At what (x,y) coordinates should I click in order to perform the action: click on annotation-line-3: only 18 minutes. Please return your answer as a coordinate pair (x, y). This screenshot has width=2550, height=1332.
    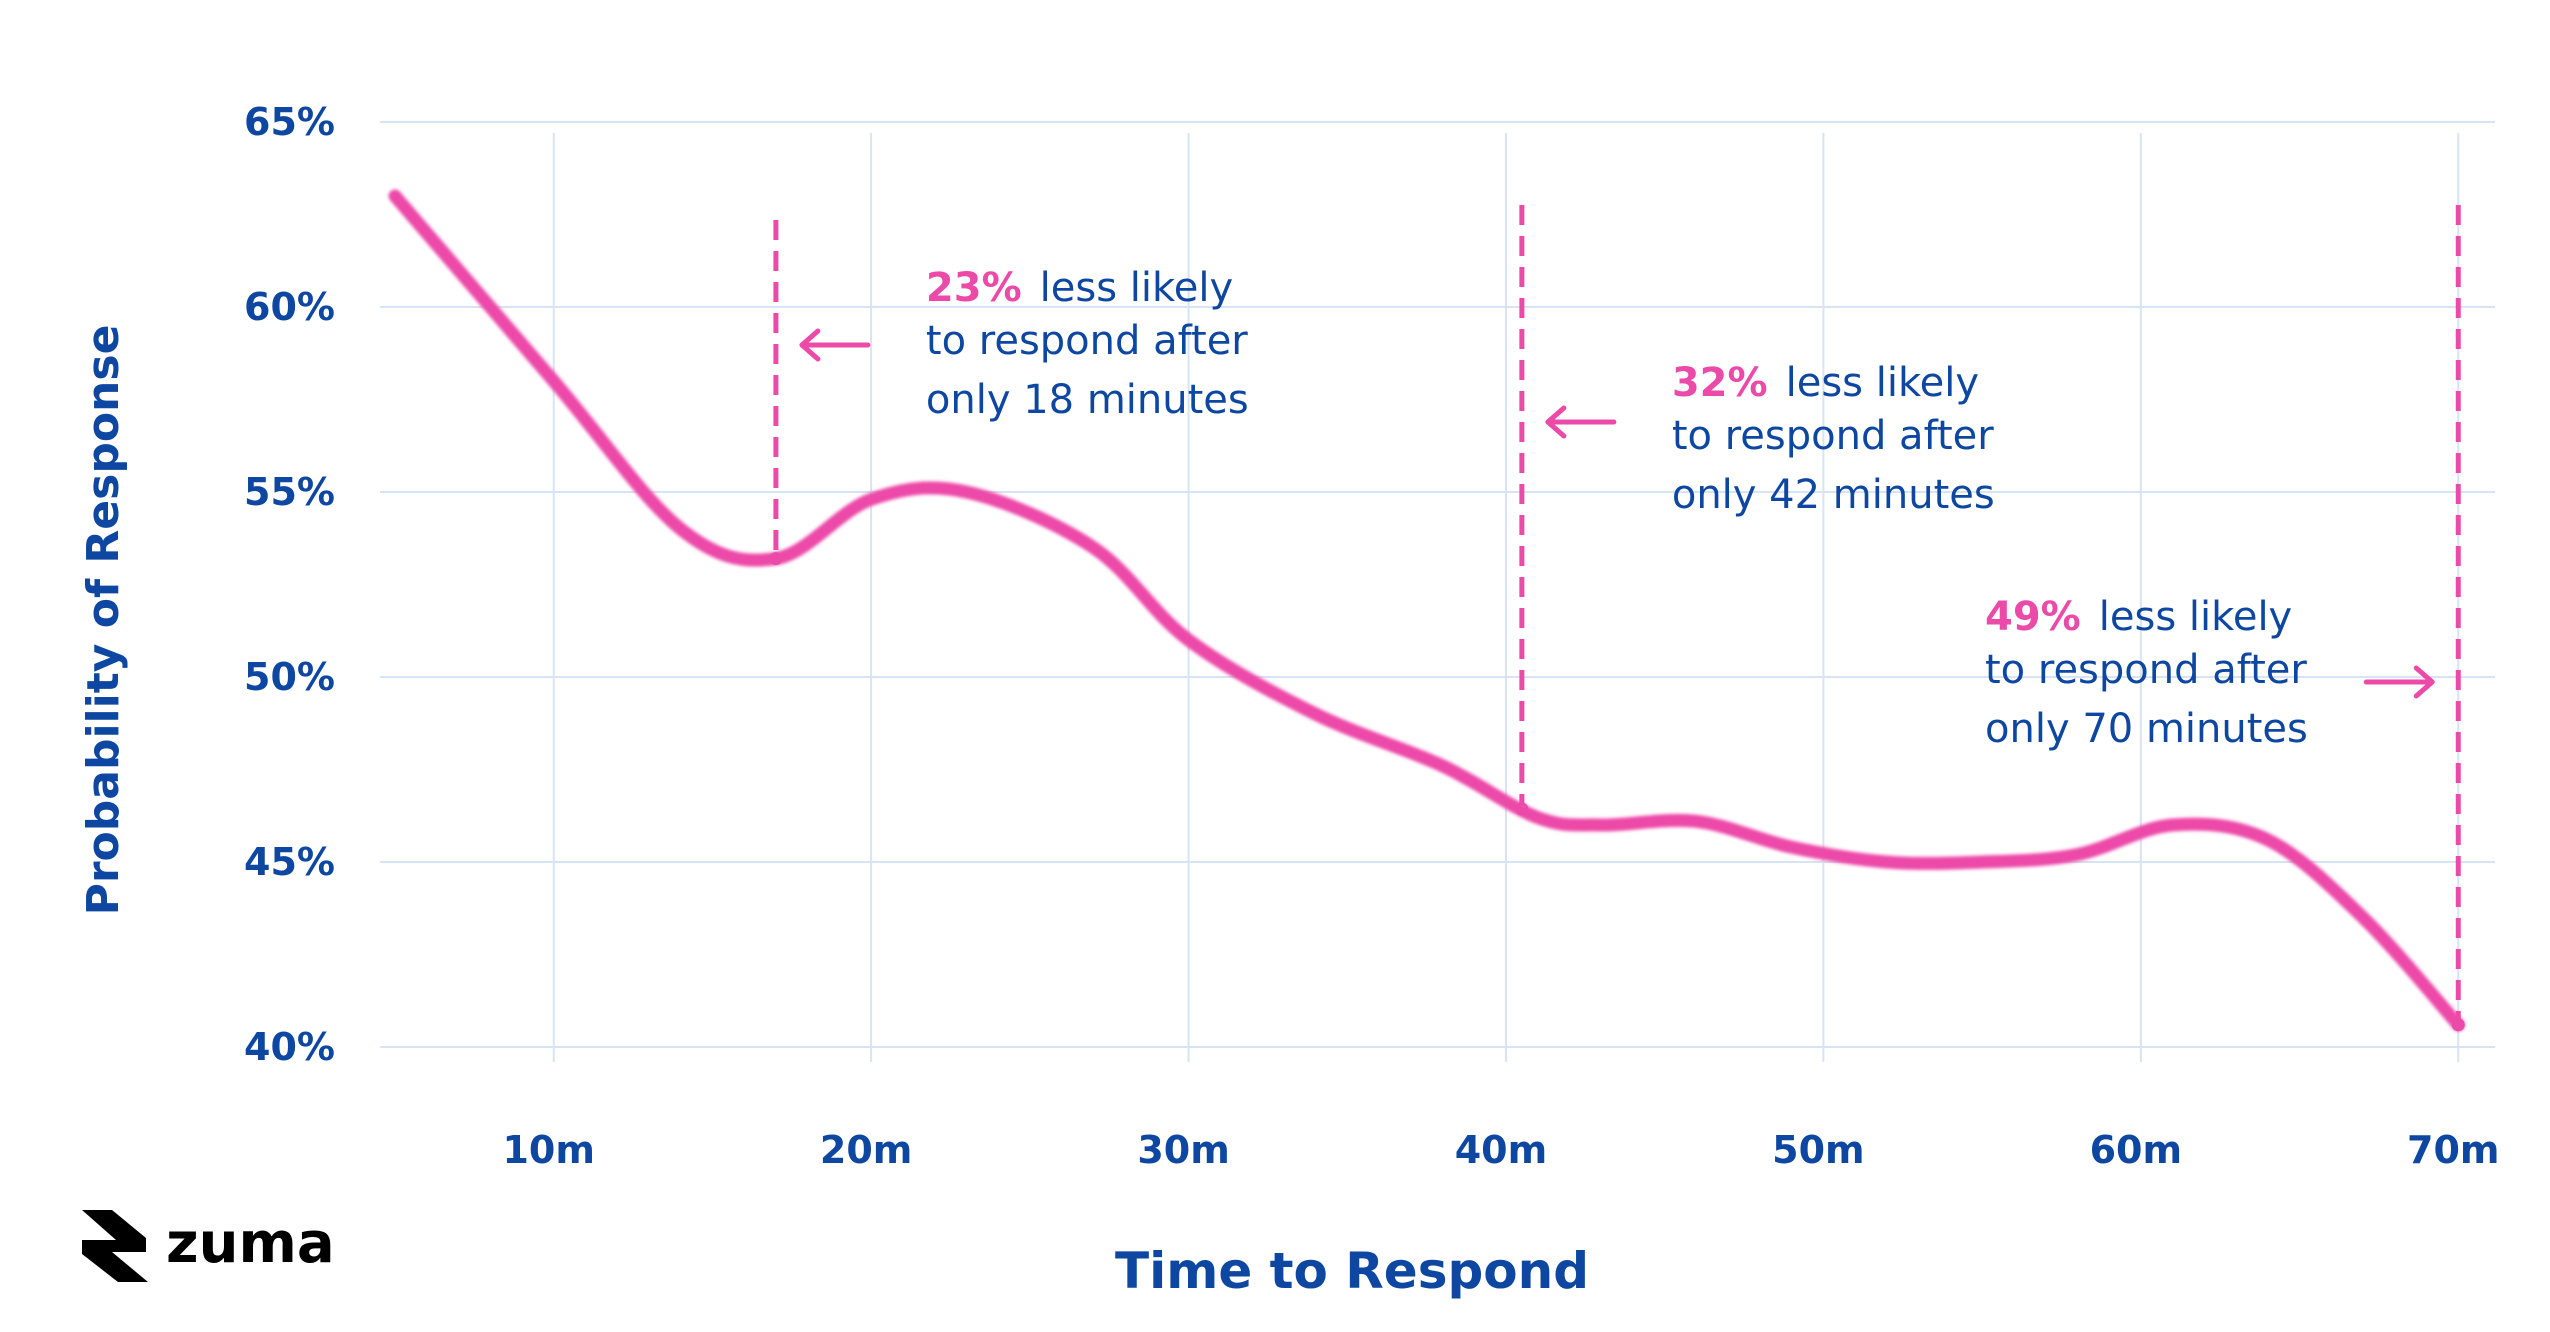
    Looking at the image, I should click on (1087, 400).